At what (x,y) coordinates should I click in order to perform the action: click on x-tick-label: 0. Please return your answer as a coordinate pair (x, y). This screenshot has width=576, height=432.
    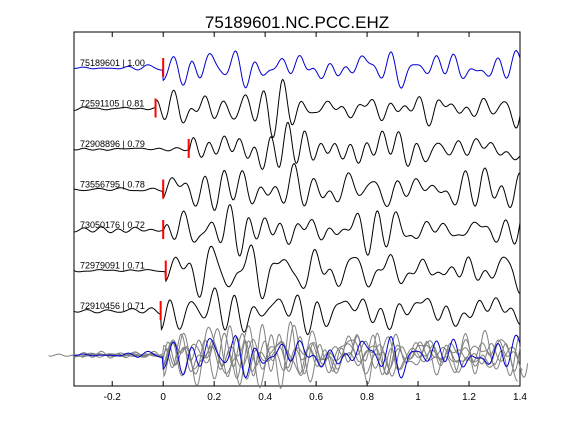
    Looking at the image, I should click on (163, 397).